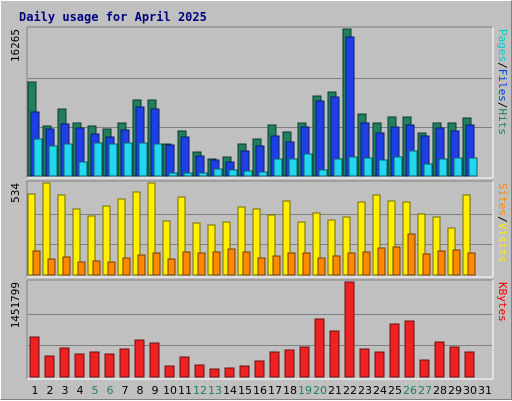 This screenshot has height=401, width=512. Describe the element at coordinates (50, 390) in the screenshot. I see `day-label-2: 2` at that location.